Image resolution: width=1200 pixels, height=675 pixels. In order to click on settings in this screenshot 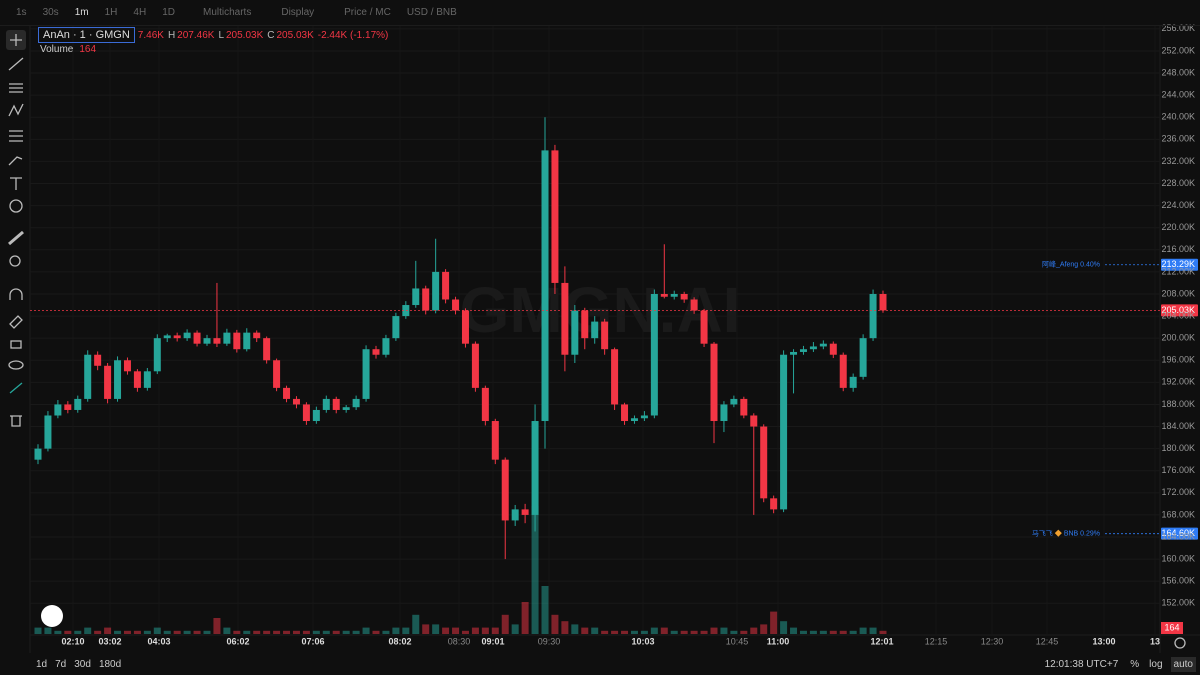, I will do `click(1180, 643)`.